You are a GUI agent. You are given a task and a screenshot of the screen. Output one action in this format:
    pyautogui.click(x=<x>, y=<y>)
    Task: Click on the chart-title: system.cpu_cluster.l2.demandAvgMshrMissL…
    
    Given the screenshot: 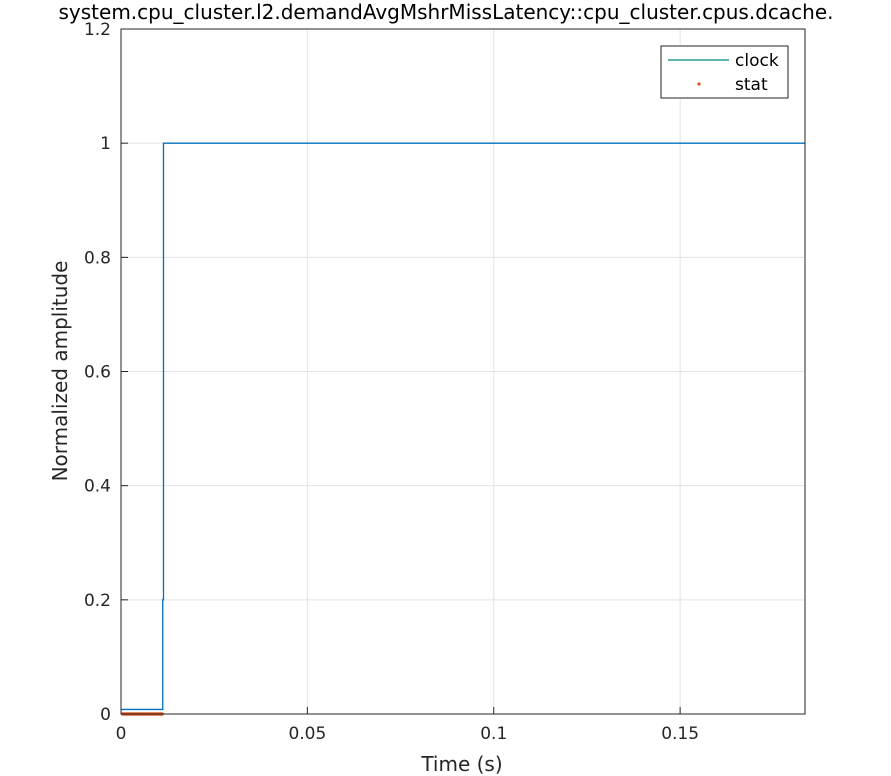 What is the action you would take?
    pyautogui.click(x=446, y=12)
    